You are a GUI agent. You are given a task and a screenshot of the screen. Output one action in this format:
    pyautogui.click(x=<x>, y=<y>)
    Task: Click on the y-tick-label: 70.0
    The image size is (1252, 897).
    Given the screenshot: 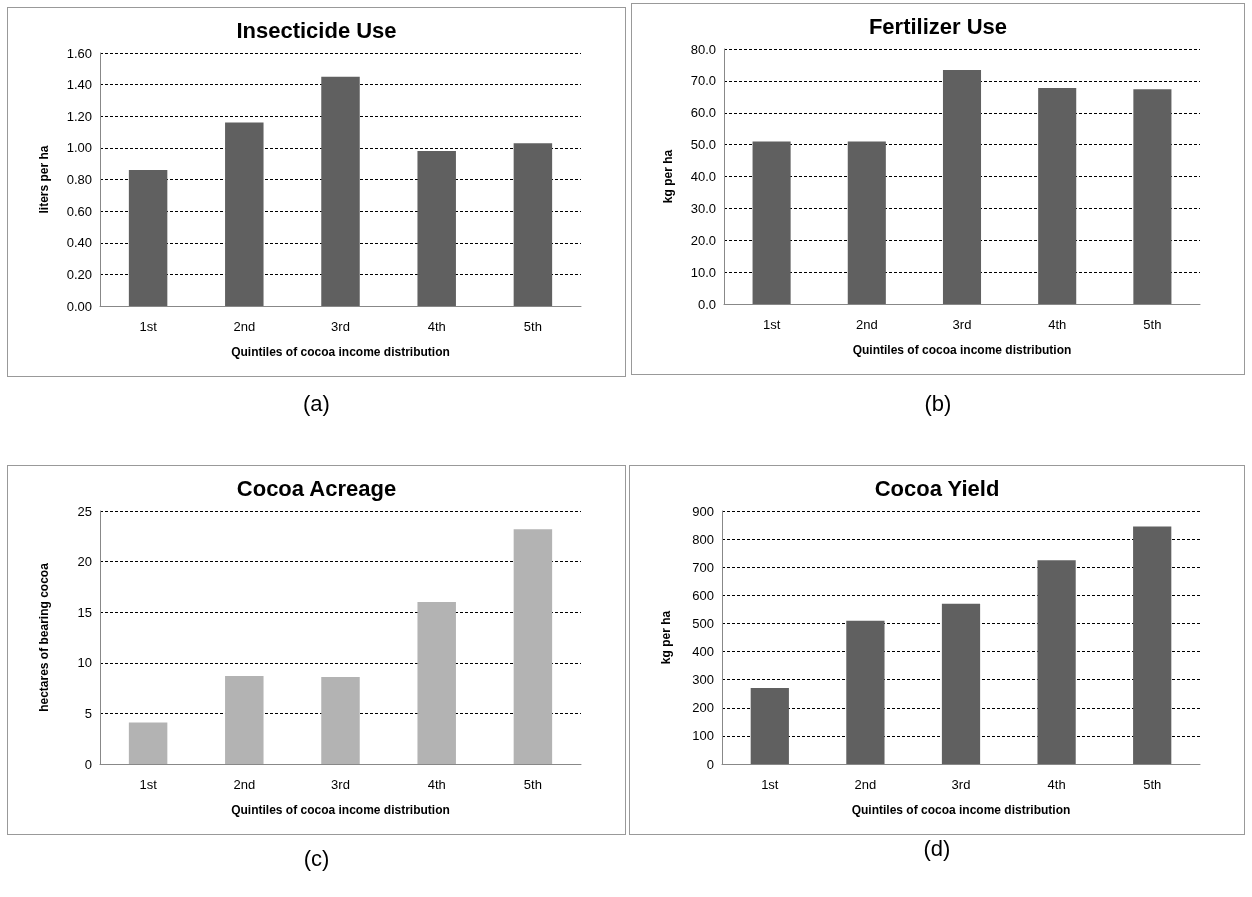 What is the action you would take?
    pyautogui.click(x=703, y=81)
    